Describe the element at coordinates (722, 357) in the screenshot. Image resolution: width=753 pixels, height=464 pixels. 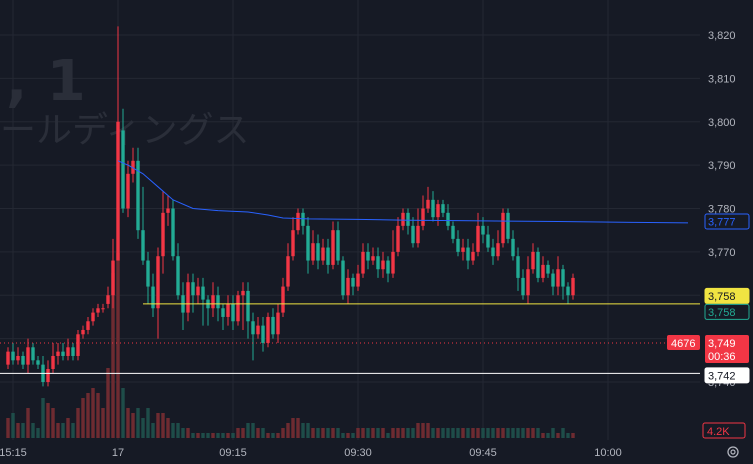
I see `countdown-text: 00:36` at that location.